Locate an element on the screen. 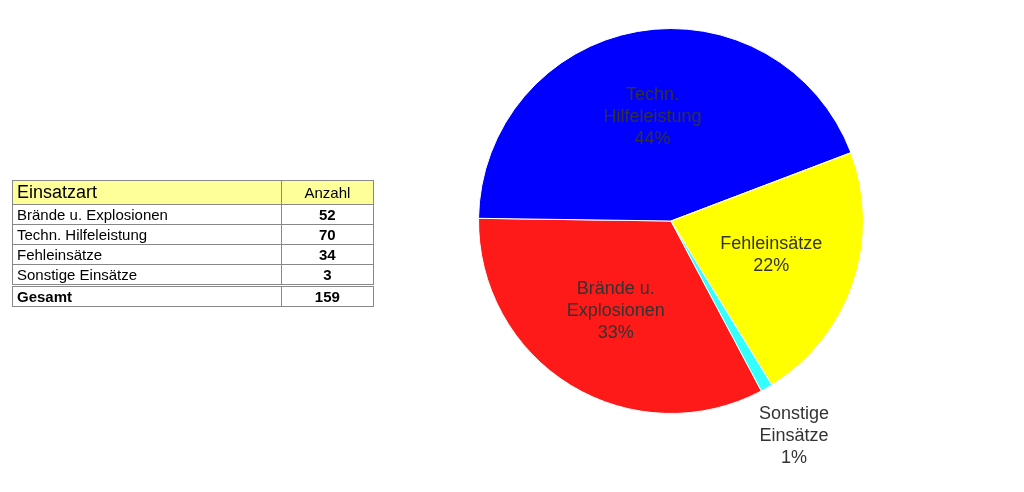 This screenshot has width=1024, height=492. text: 3 is located at coordinates (327, 275).